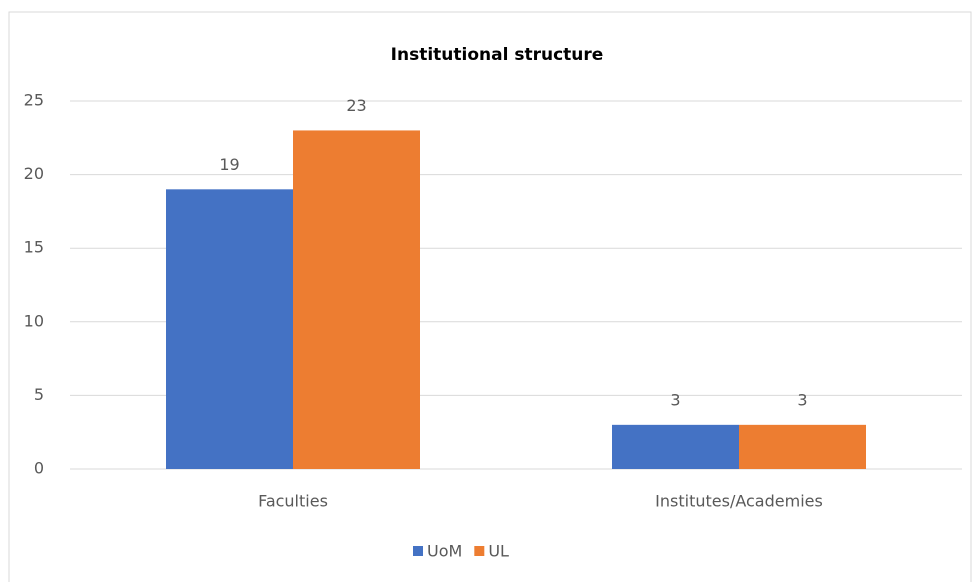 The image size is (976, 582). Describe the element at coordinates (34, 100) in the screenshot. I see `y-tick-label: 25` at that location.